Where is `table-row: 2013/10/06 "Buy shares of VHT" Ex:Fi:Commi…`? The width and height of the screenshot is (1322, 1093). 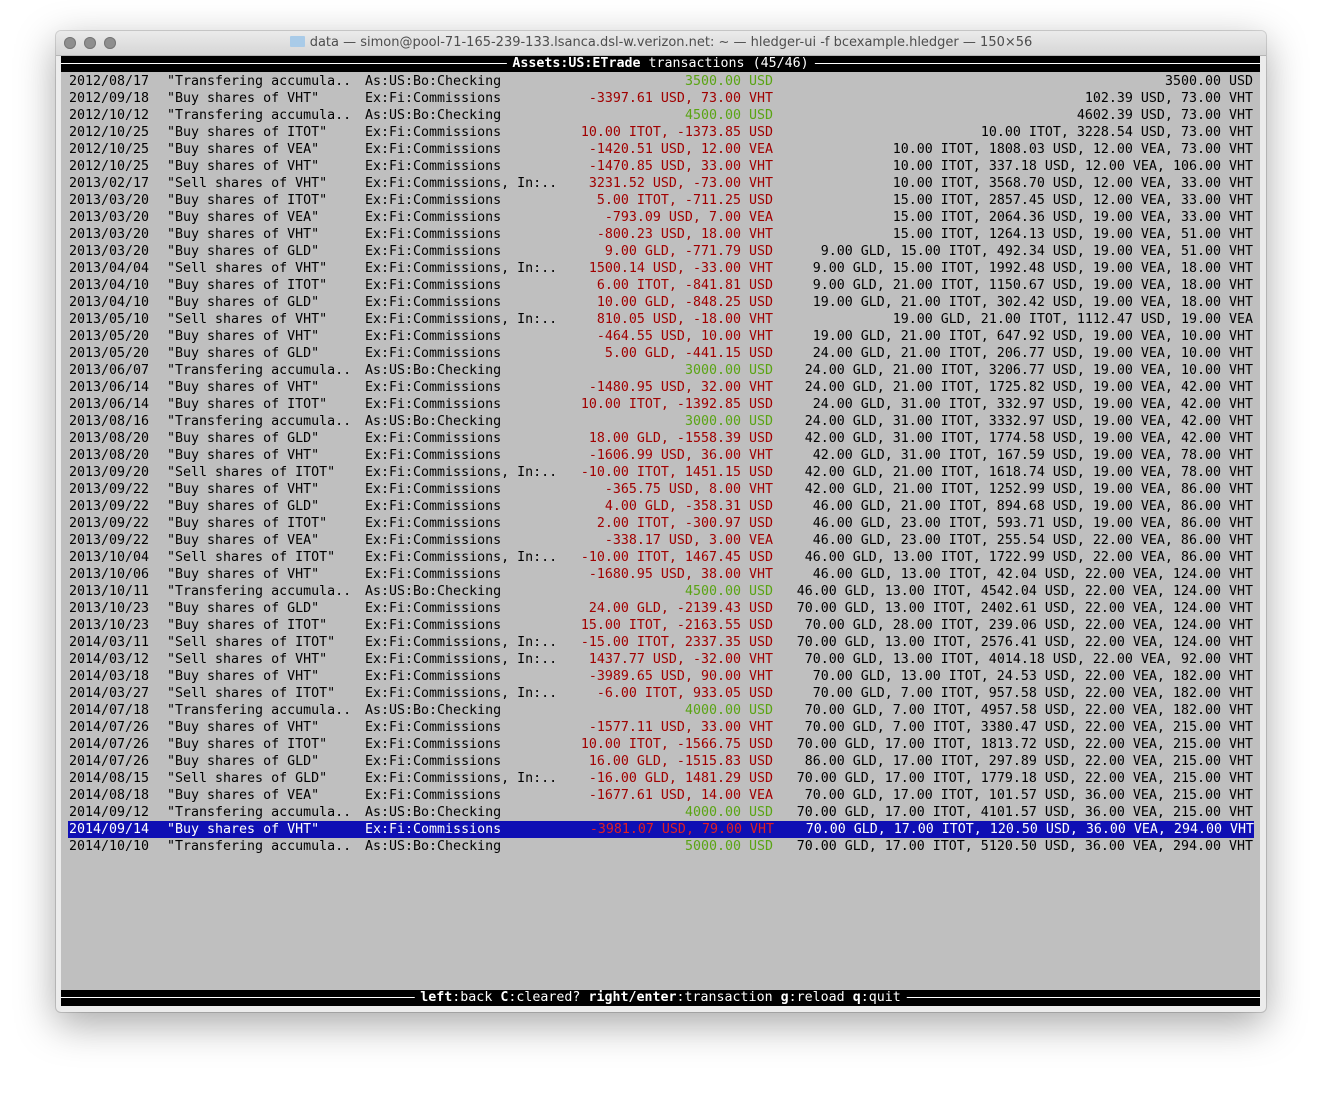 table-row: 2013/10/06 "Buy shares of VHT" Ex:Fi:Commi… is located at coordinates (660, 574).